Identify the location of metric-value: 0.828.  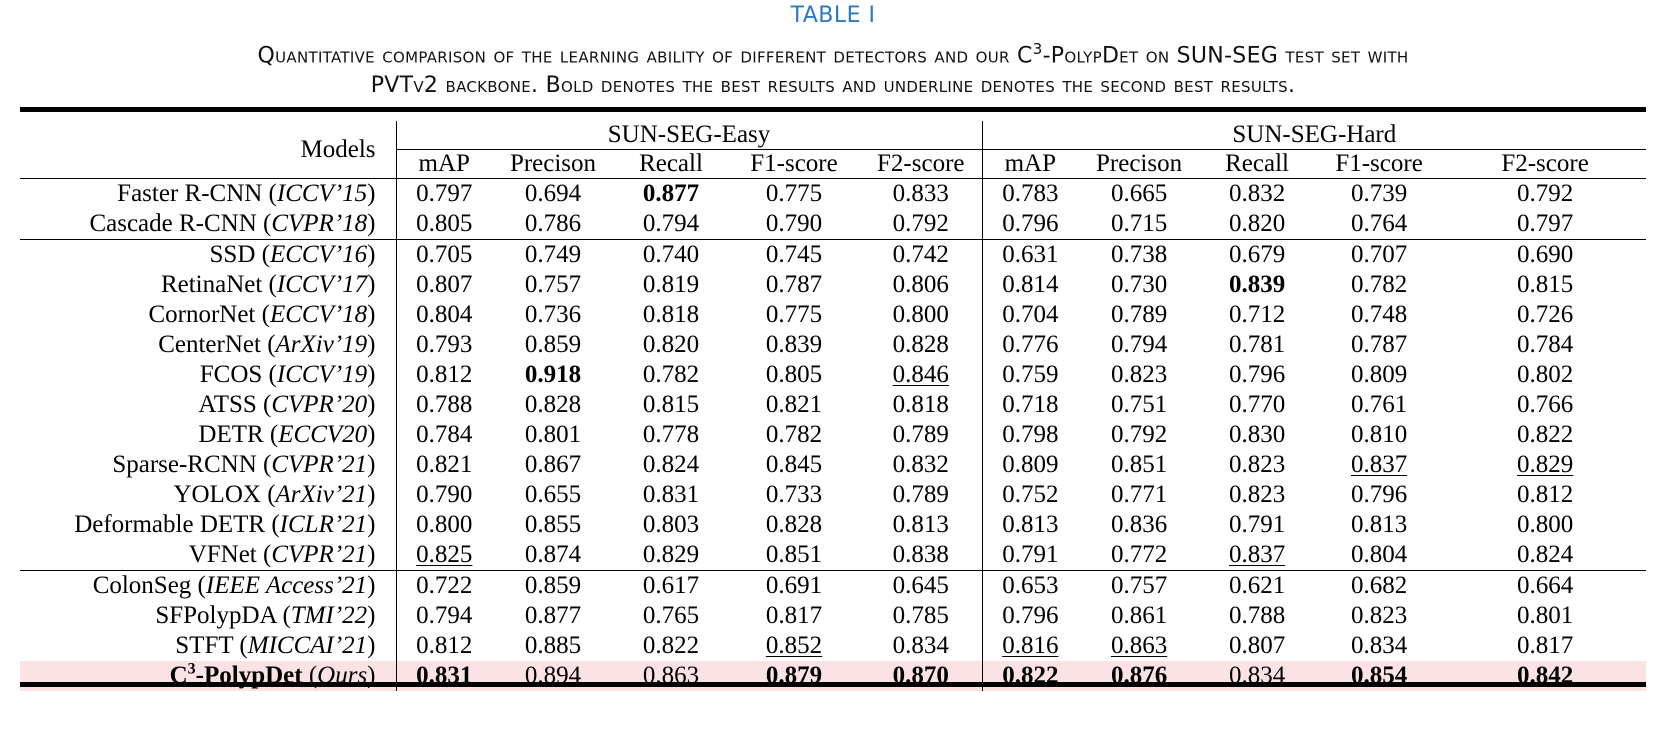
(553, 404).